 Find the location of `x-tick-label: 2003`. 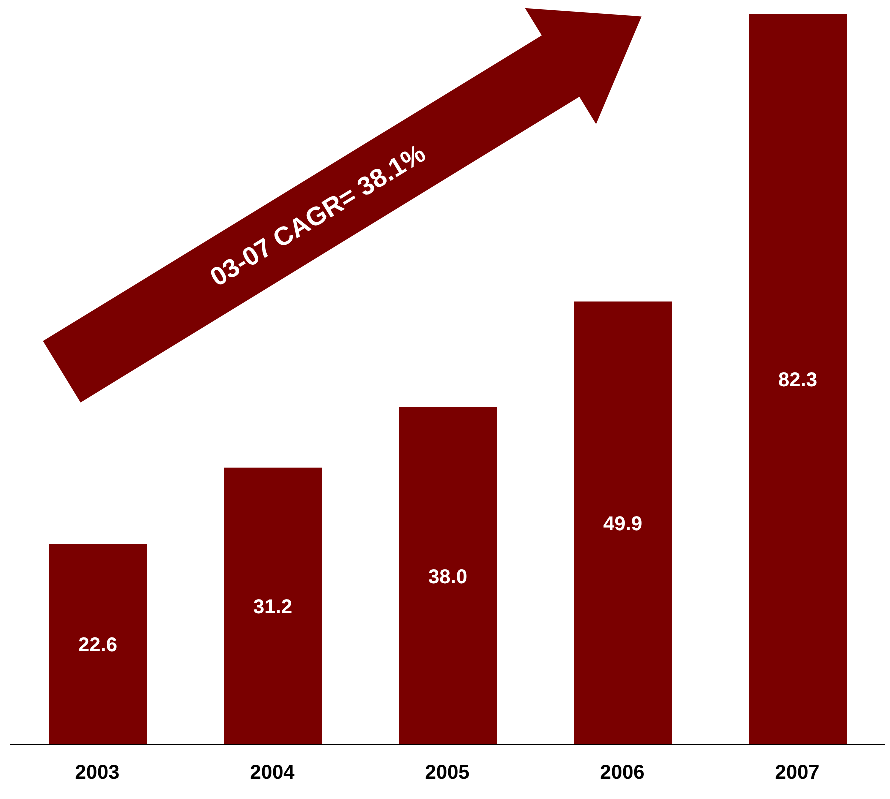

x-tick-label: 2003 is located at coordinates (97, 773).